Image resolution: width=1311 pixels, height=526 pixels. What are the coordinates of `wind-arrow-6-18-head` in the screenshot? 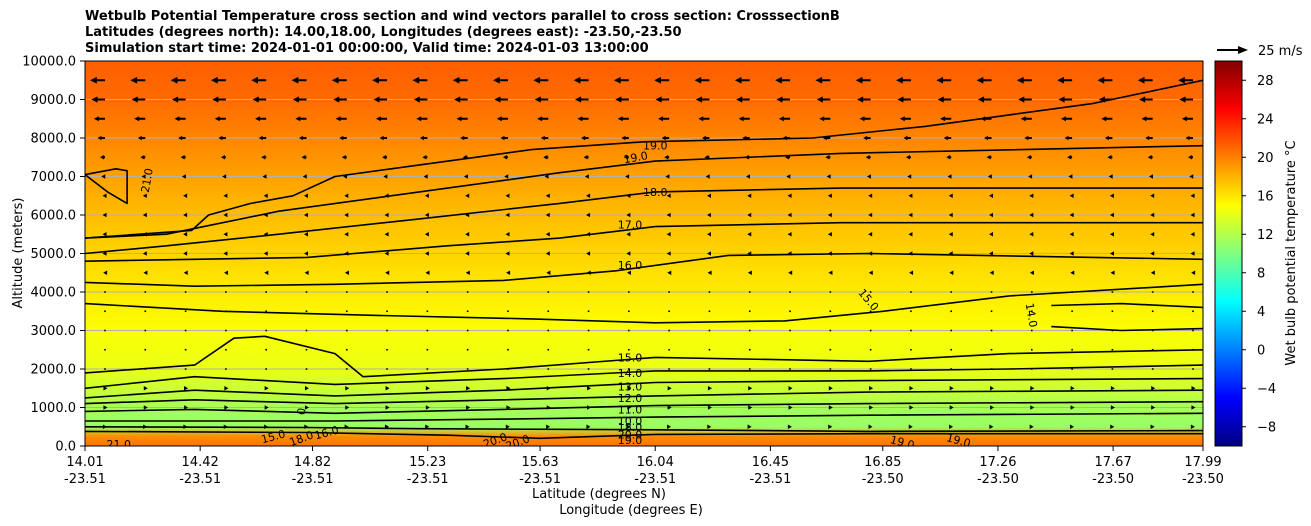 It's located at (829, 195).